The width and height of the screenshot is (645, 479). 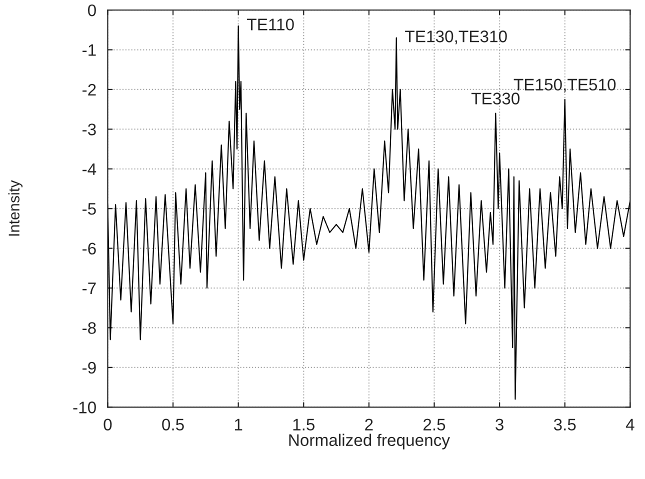 What do you see at coordinates (89, 130) in the screenshot?
I see `y-tick-label: -3` at bounding box center [89, 130].